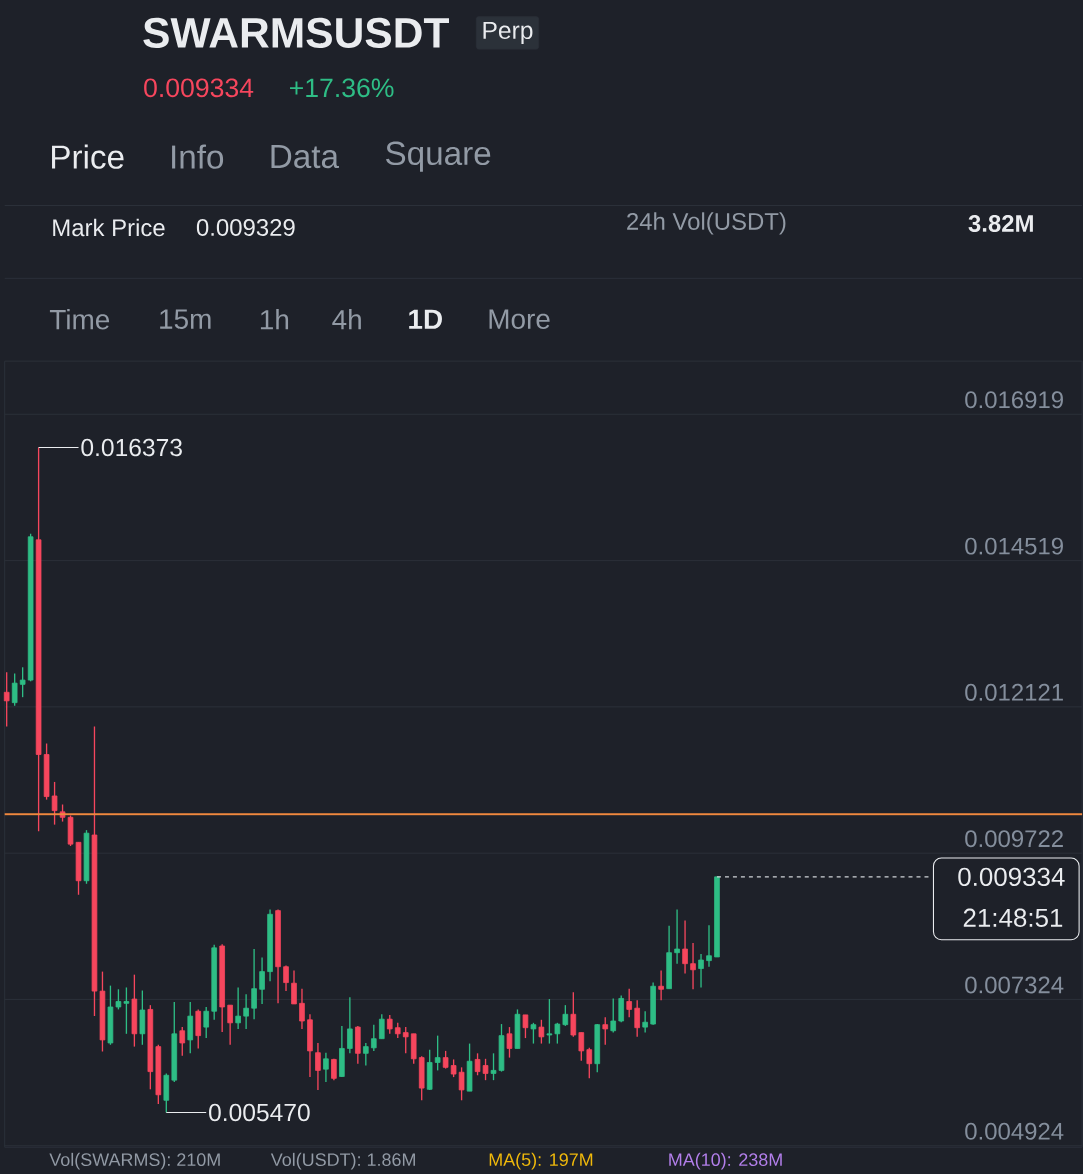 This screenshot has height=1174, width=1083. I want to click on text: Info, so click(198, 156).